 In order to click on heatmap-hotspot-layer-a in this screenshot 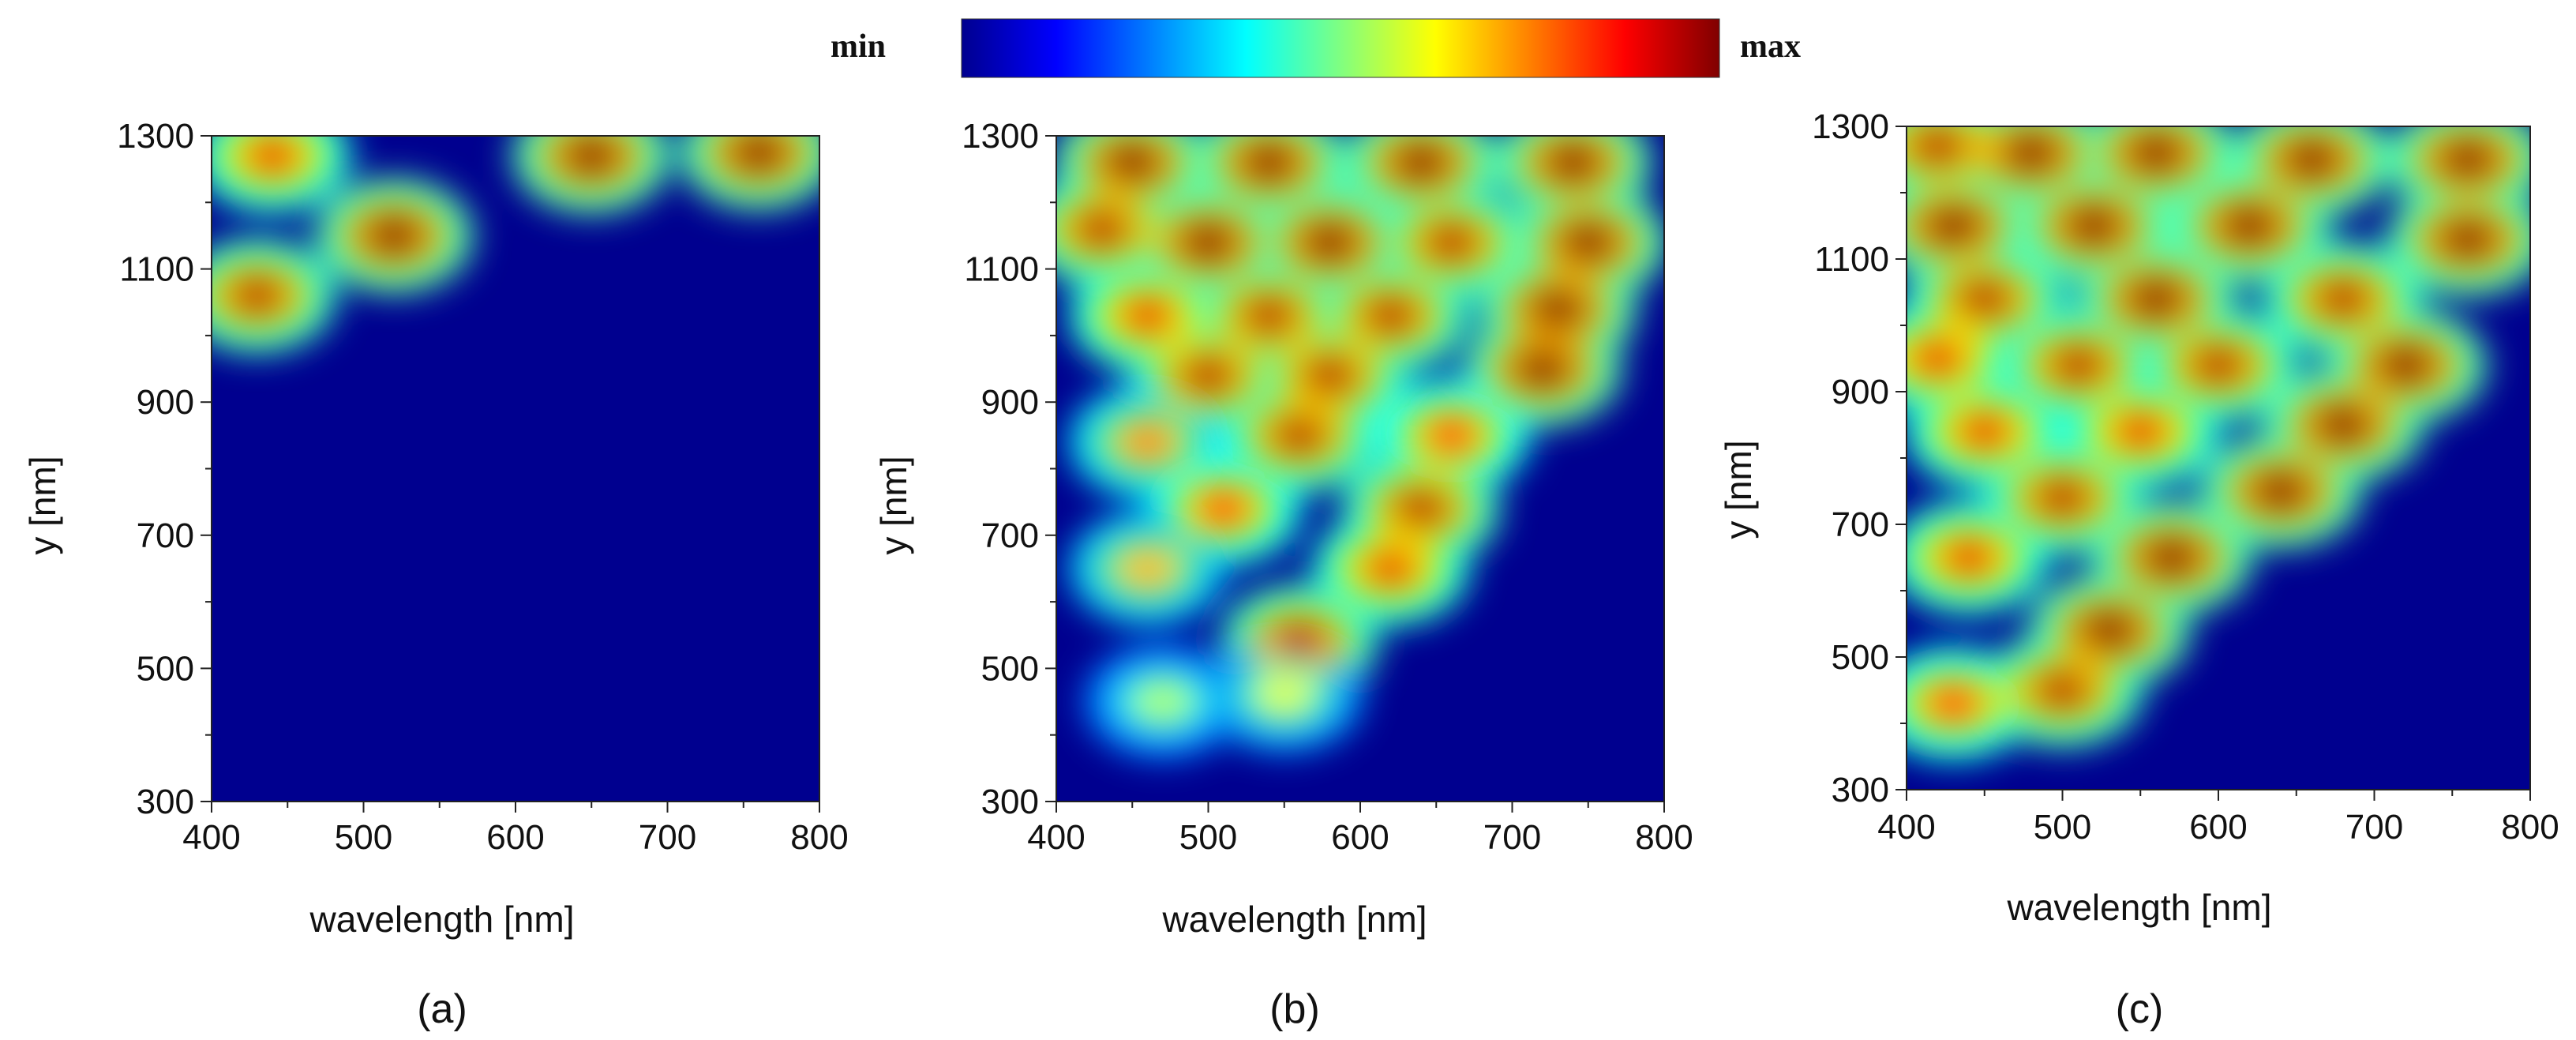, I will do `click(511, 233)`.